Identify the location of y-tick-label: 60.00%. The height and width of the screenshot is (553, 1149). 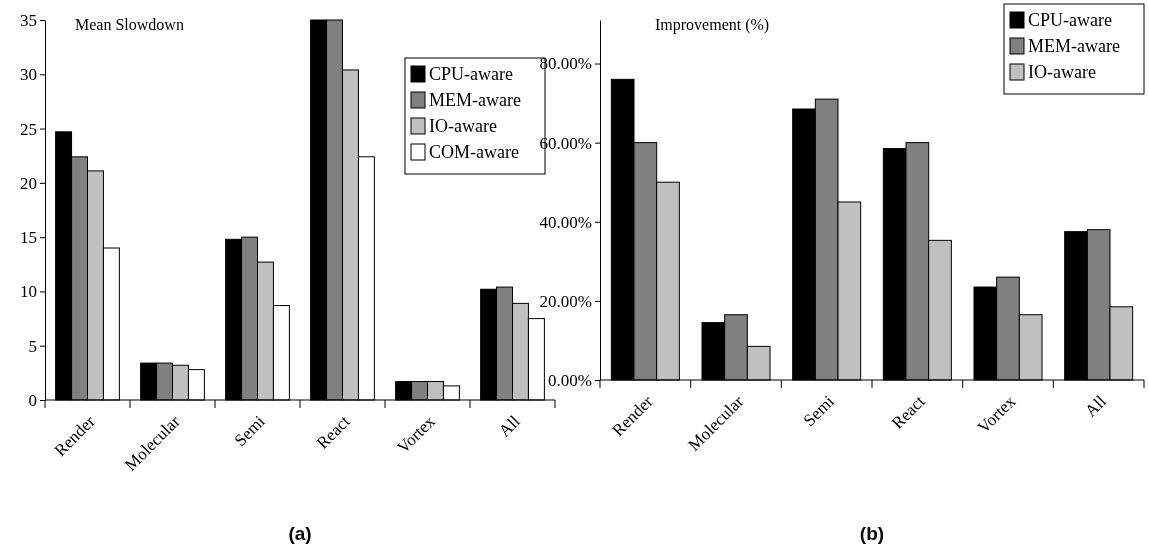
(565, 143).